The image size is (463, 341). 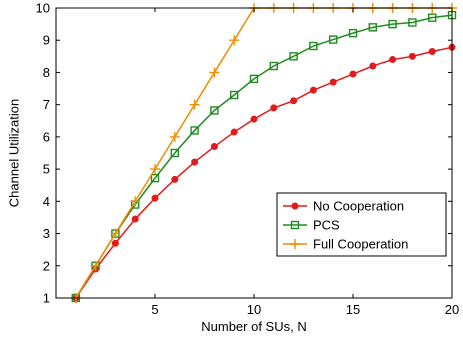 What do you see at coordinates (452, 309) in the screenshot?
I see `x-tick-label: 20` at bounding box center [452, 309].